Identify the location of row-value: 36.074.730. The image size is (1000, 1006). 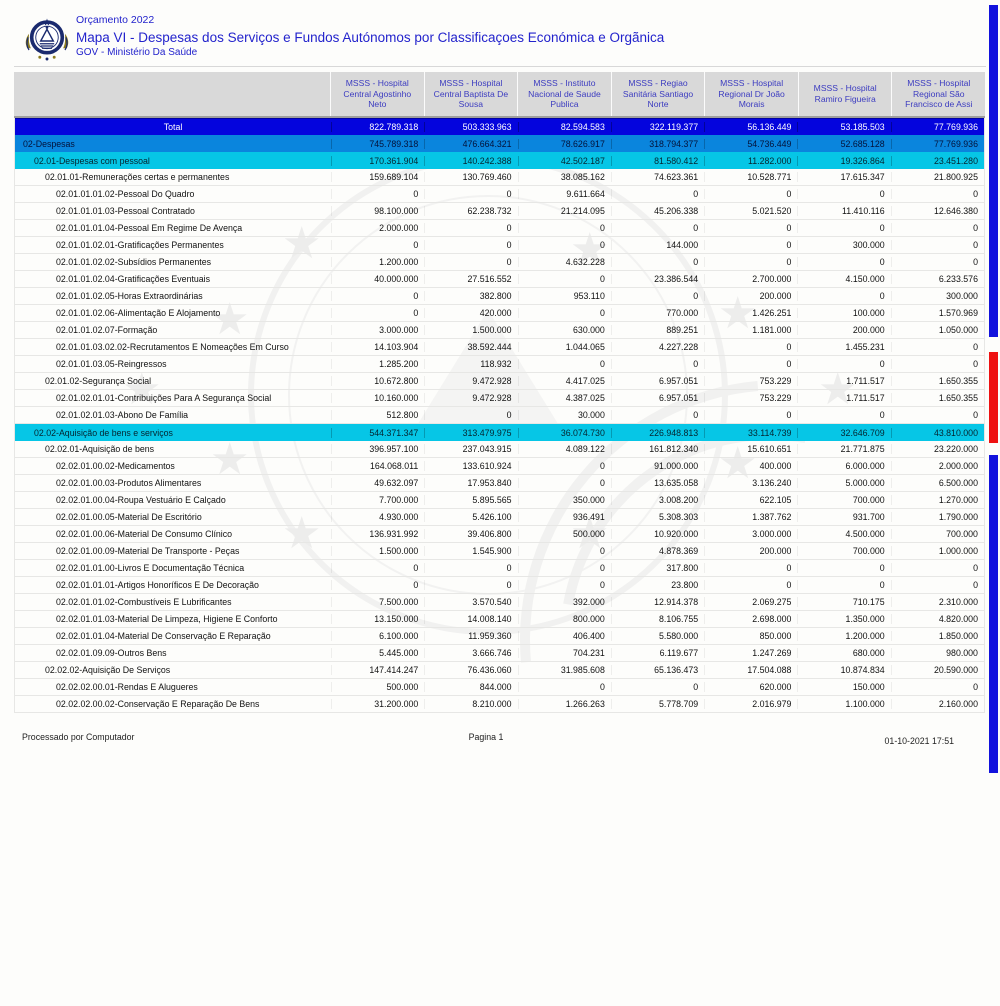
(564, 432).